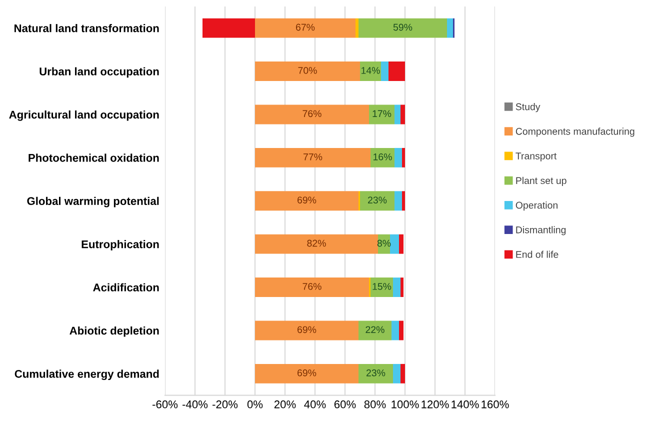 The image size is (651, 432). What do you see at coordinates (225, 404) in the screenshot?
I see `x-tick-label: -20%` at bounding box center [225, 404].